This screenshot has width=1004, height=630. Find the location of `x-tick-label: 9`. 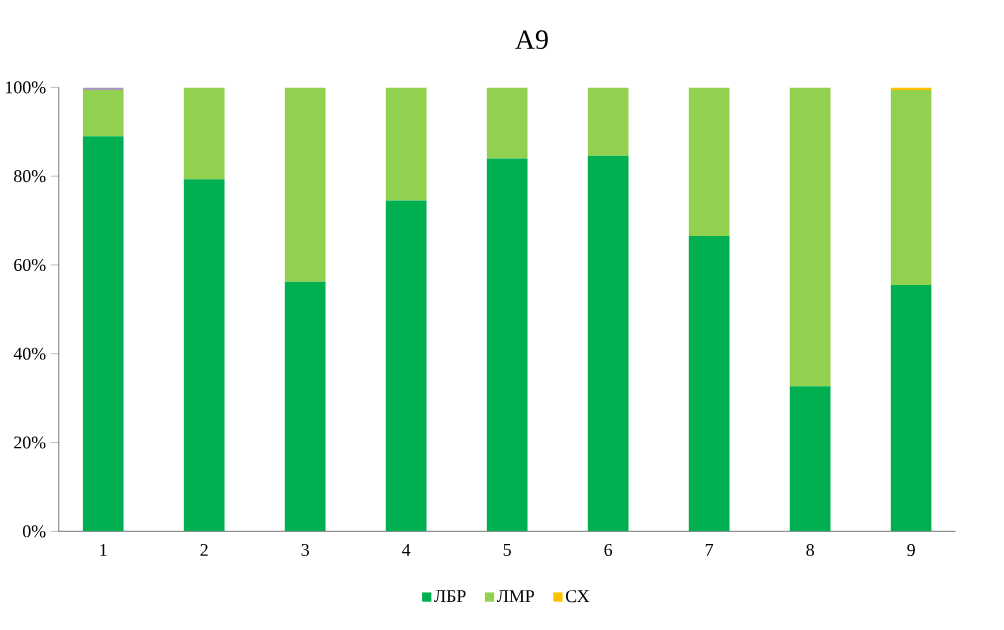

x-tick-label: 9 is located at coordinates (911, 550).